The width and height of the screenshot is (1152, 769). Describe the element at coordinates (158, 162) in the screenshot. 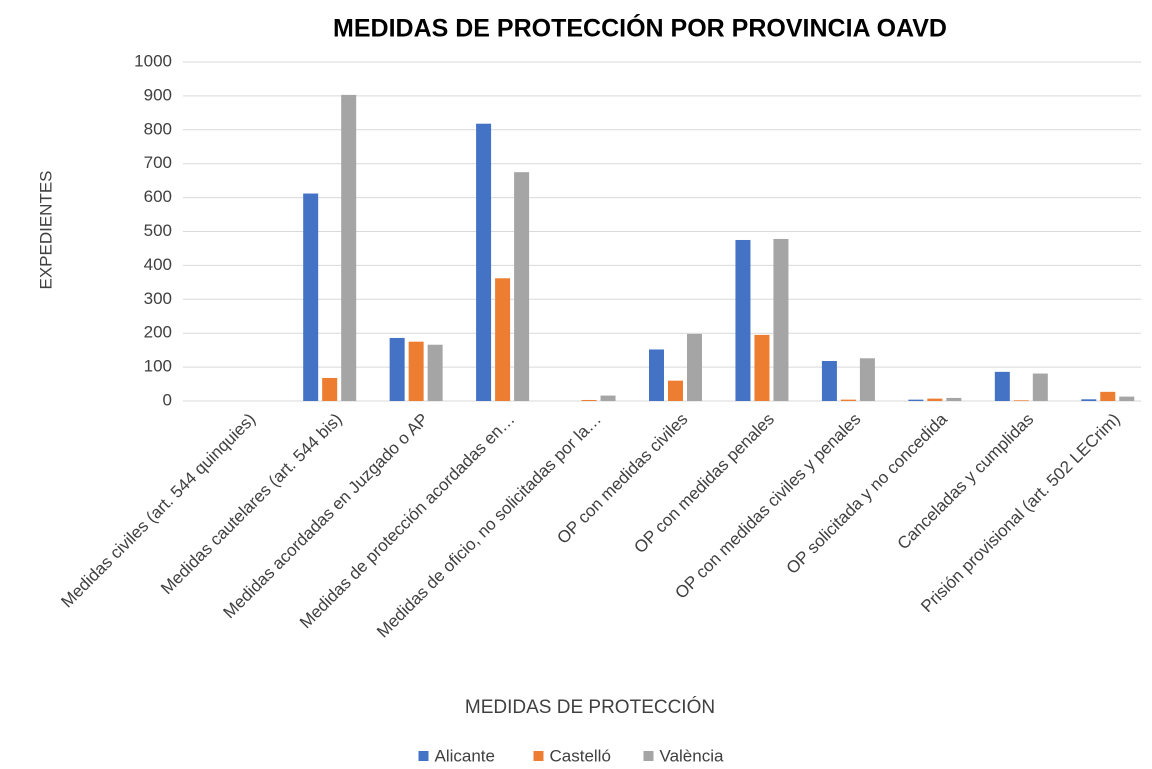

I see `y-tick-label: 700` at that location.